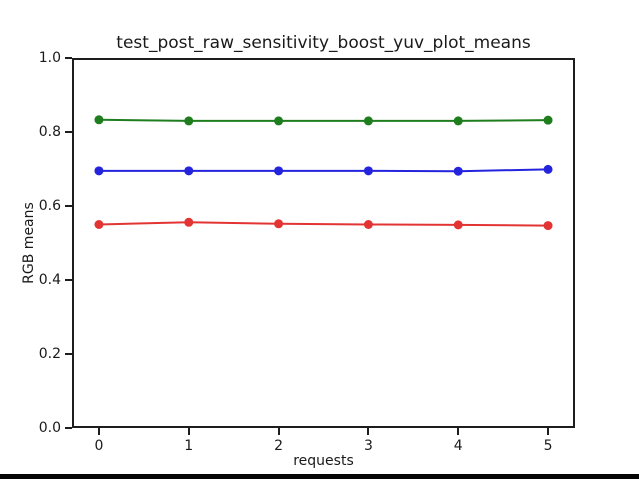 The height and width of the screenshot is (479, 639). Describe the element at coordinates (189, 446) in the screenshot. I see `x-tick-label: 1` at that location.